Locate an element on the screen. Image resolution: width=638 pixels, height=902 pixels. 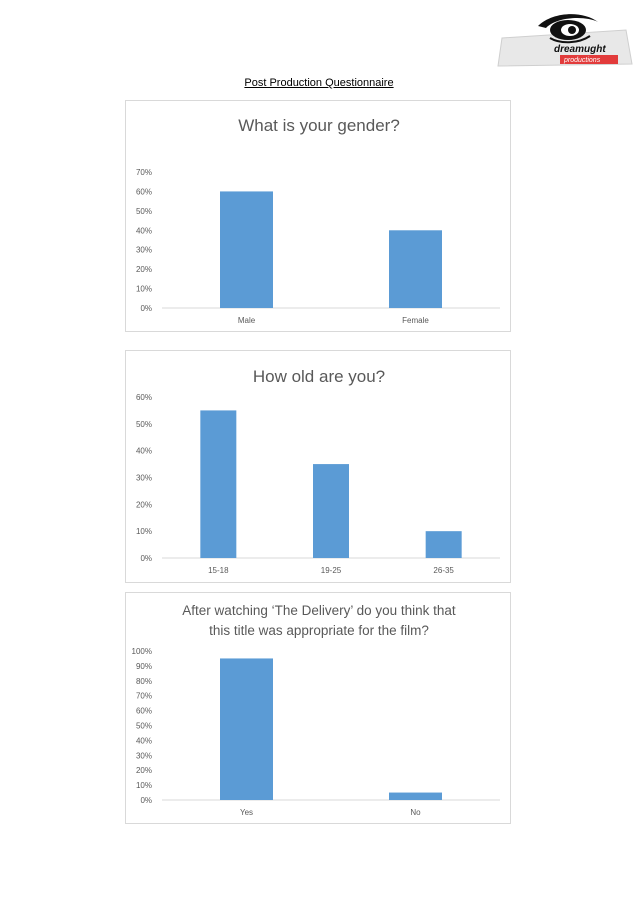
company-logo: dreamught productions is located at coordinates (564, 38).